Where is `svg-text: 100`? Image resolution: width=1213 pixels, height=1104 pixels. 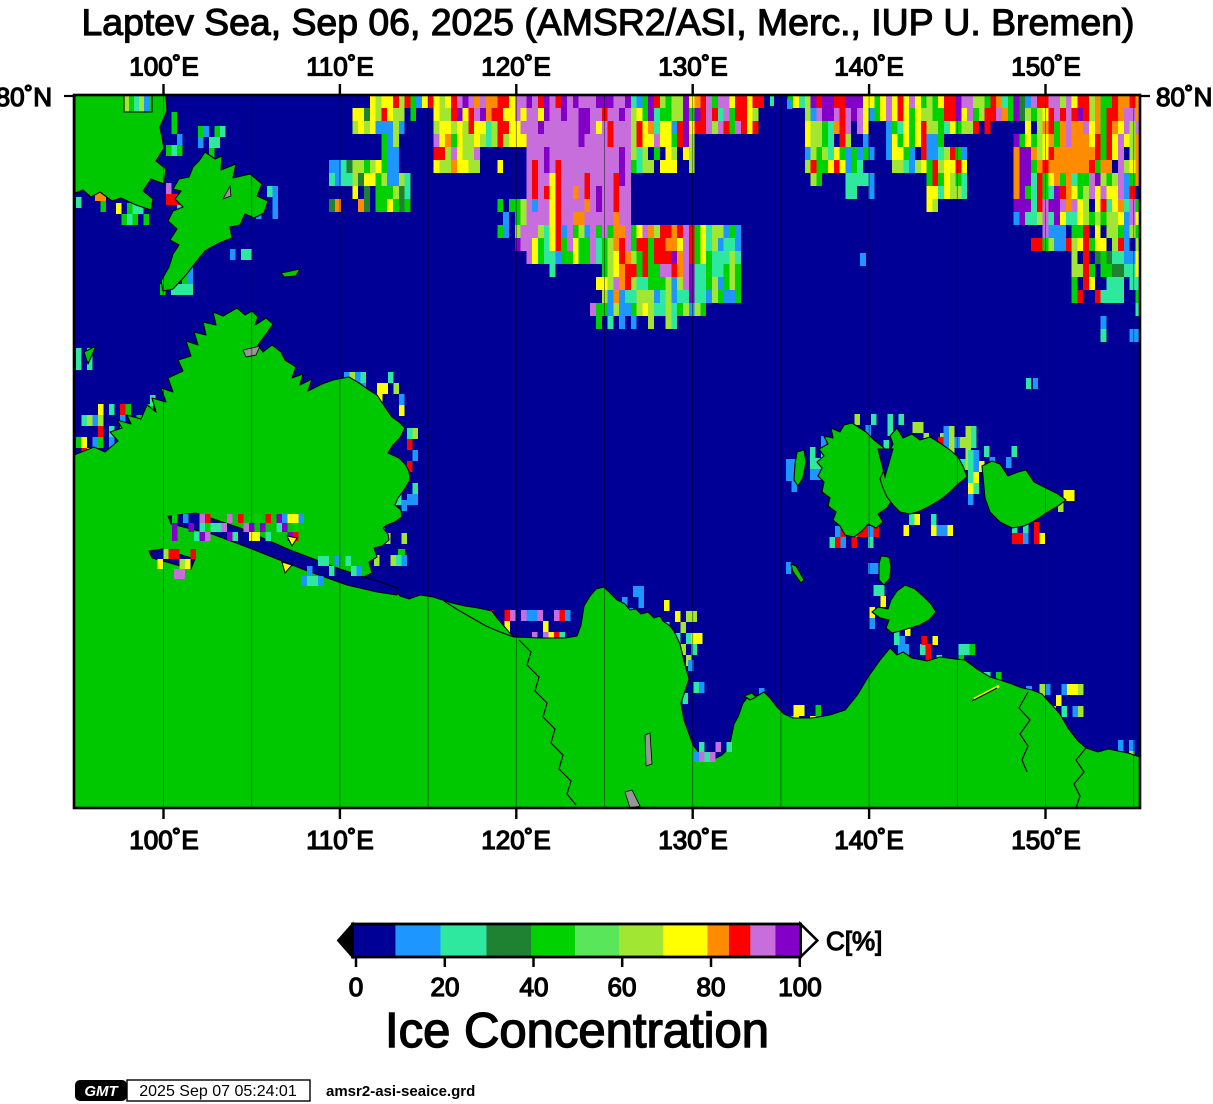
svg-text: 100 is located at coordinates (799, 987).